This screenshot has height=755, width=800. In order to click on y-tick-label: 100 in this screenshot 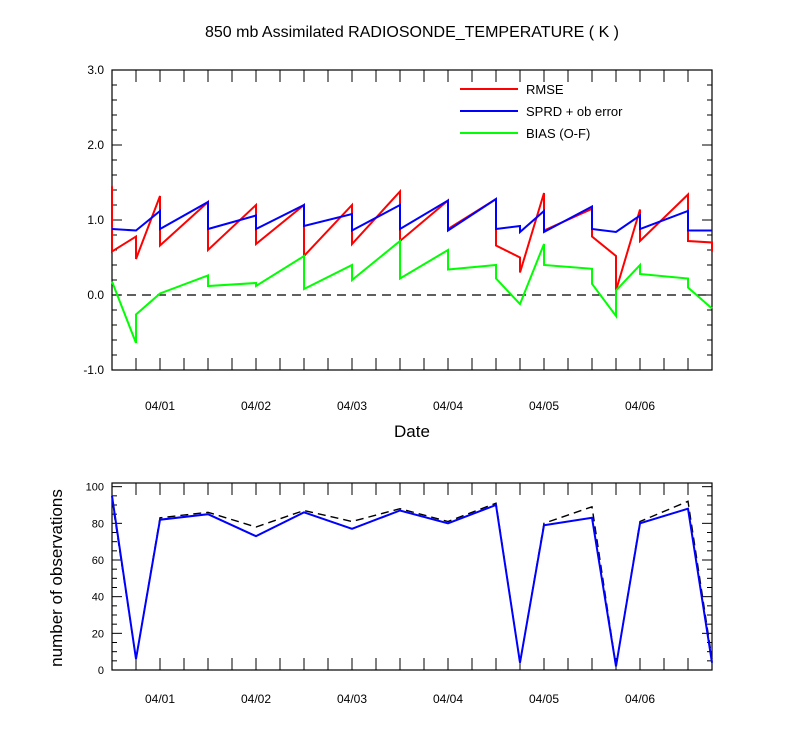, I will do `click(95, 488)`.